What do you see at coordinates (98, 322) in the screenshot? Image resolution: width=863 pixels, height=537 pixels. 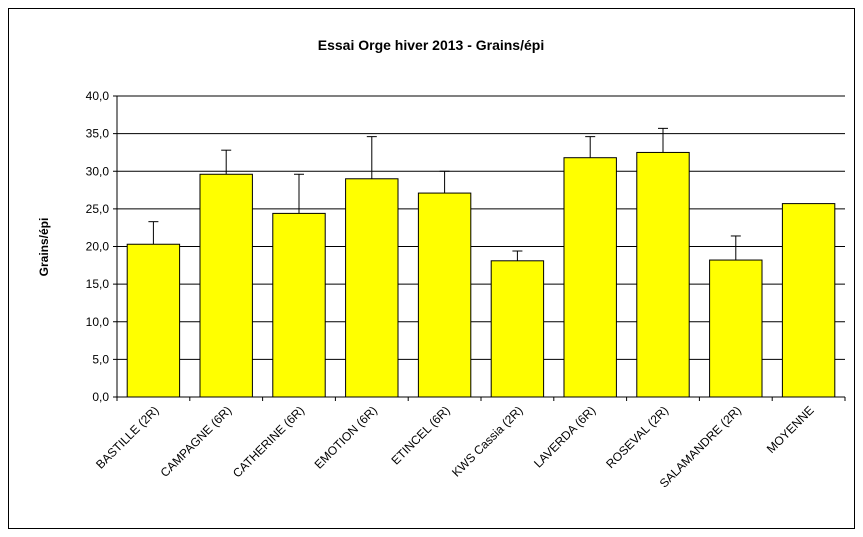 I see `y-tick-label: 10,0` at bounding box center [98, 322].